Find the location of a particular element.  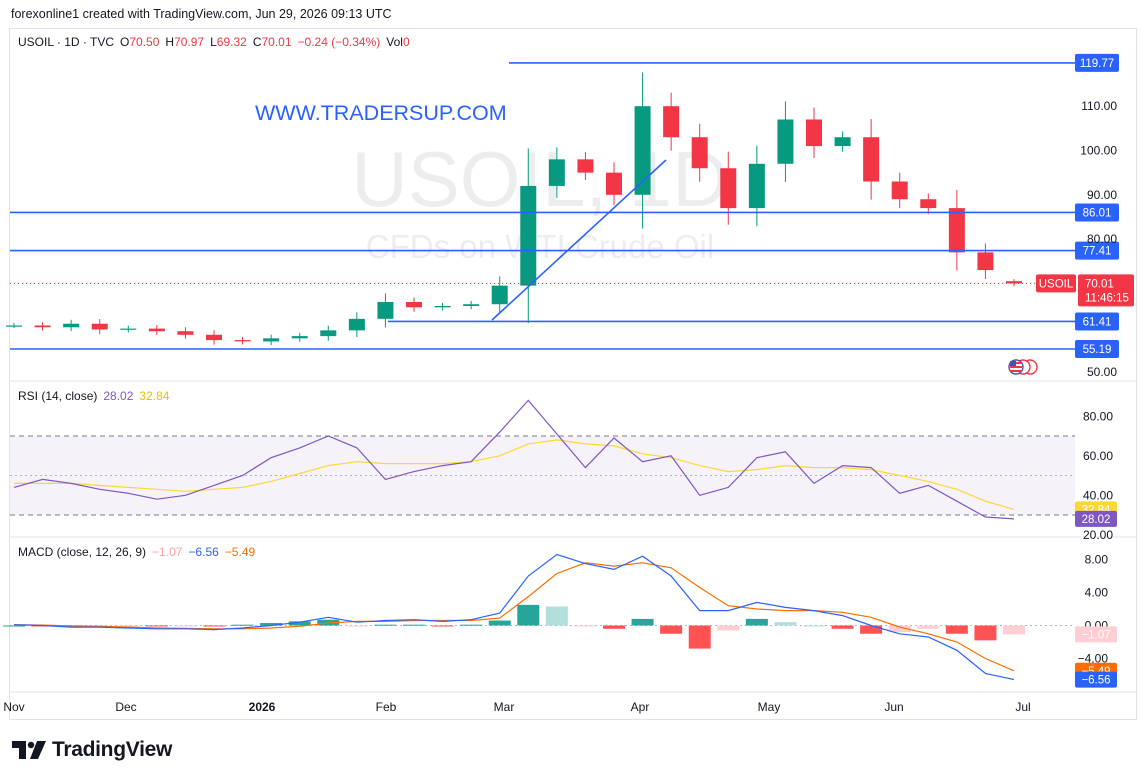

rsi-tick-label: 60.00 is located at coordinates (1098, 456).